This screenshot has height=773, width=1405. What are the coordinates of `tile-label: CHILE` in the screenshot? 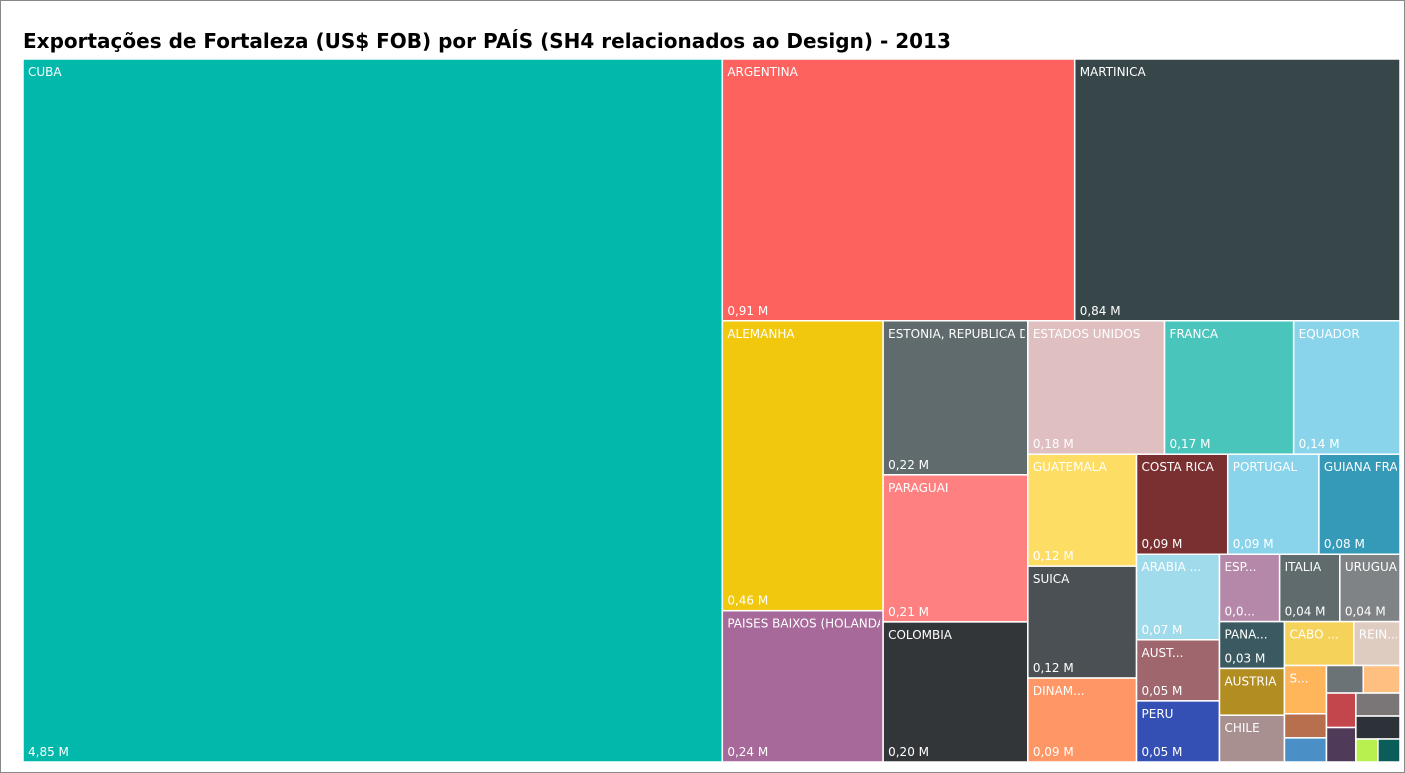 It's located at (1241, 728).